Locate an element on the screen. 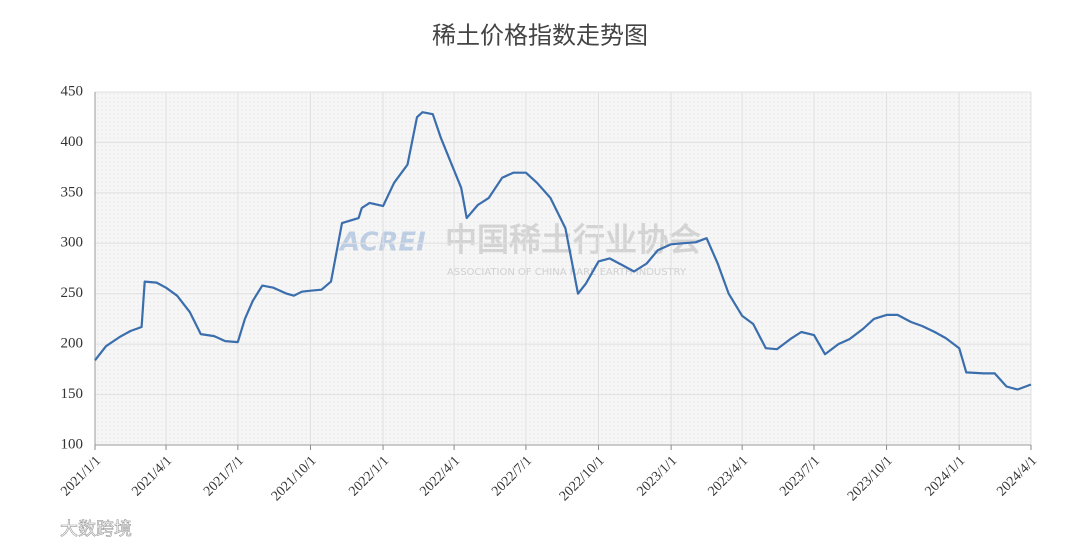 The width and height of the screenshot is (1080, 551). x-tick-label: 2023/1/1 is located at coordinates (657, 476).